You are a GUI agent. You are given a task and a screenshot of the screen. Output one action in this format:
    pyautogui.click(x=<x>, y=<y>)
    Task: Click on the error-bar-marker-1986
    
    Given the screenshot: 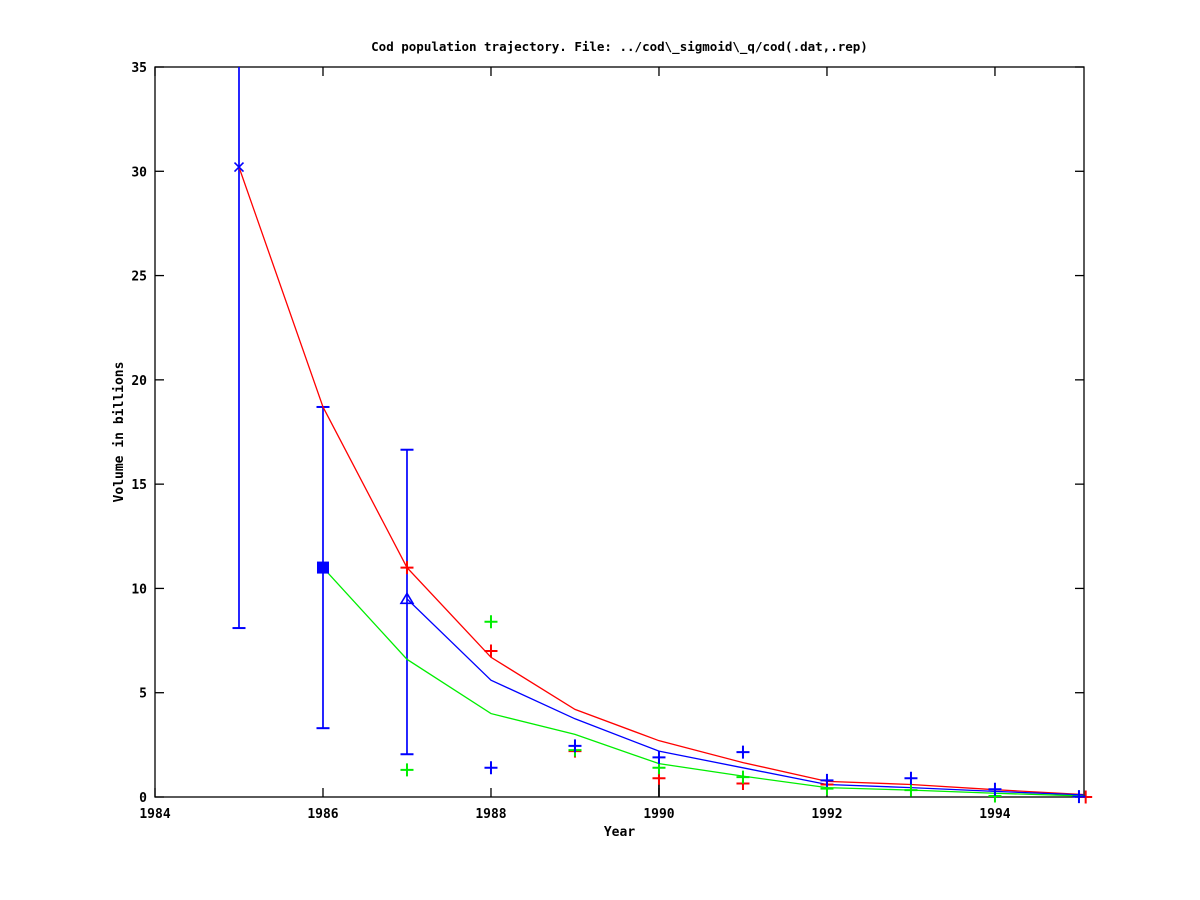 What is the action you would take?
    pyautogui.click(x=322, y=567)
    